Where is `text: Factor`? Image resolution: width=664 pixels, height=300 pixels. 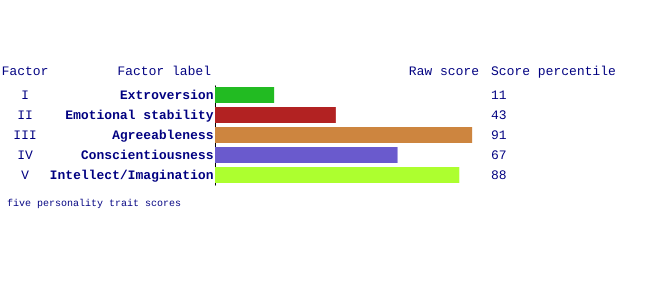 text: Factor is located at coordinates (25, 71).